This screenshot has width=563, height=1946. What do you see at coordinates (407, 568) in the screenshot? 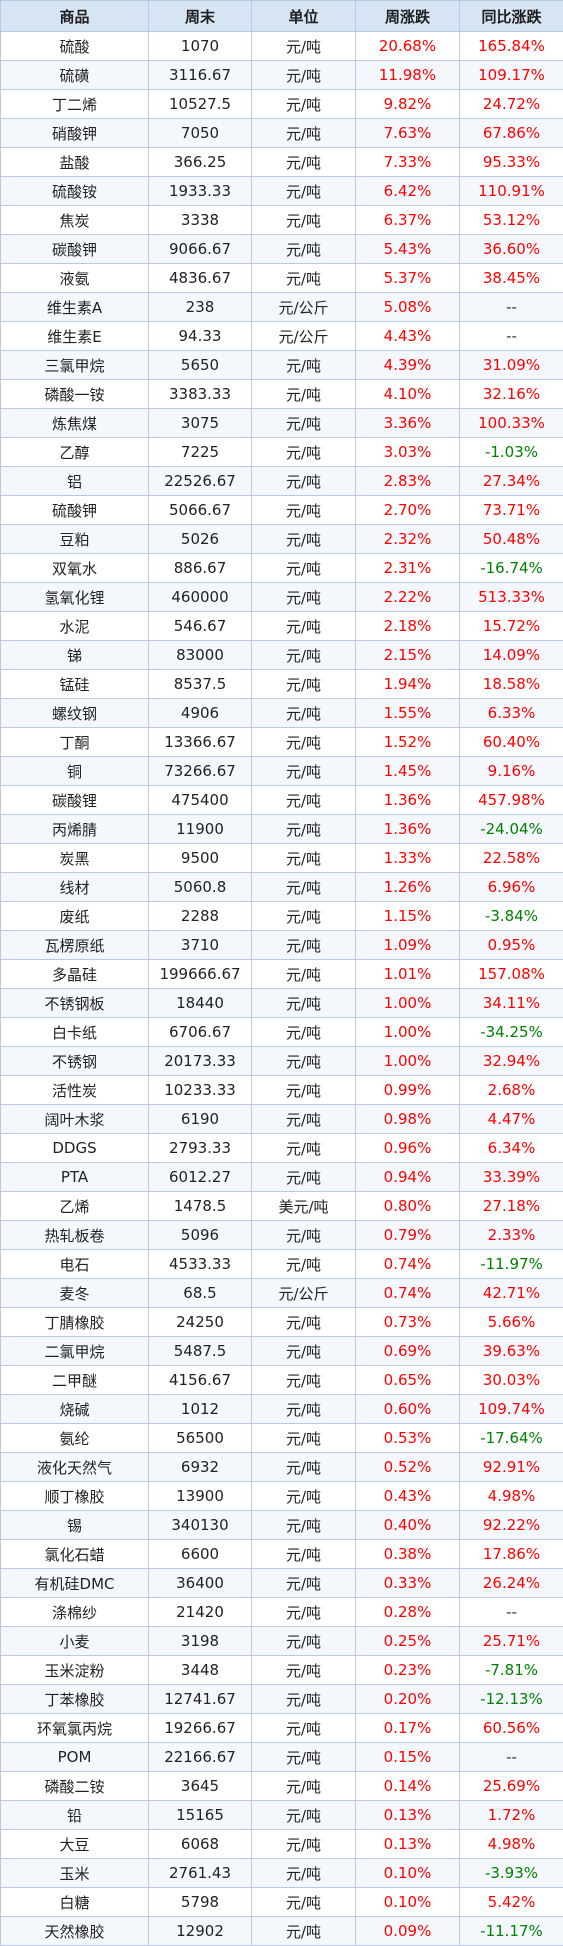
I see `weekly-change-cell: 2.31%` at bounding box center [407, 568].